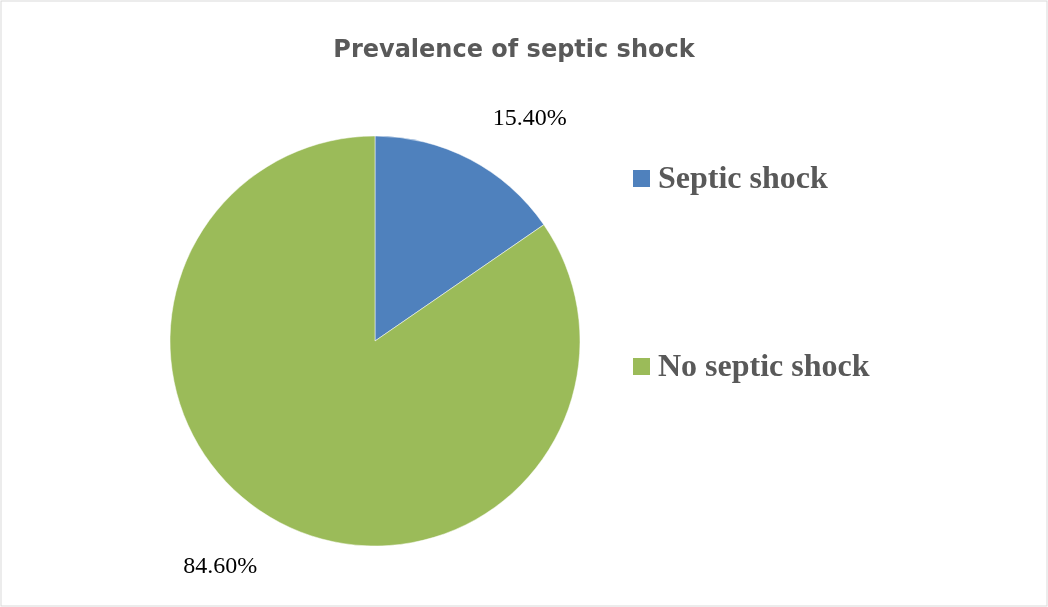  I want to click on legend-label: Septic shock, so click(743, 177).